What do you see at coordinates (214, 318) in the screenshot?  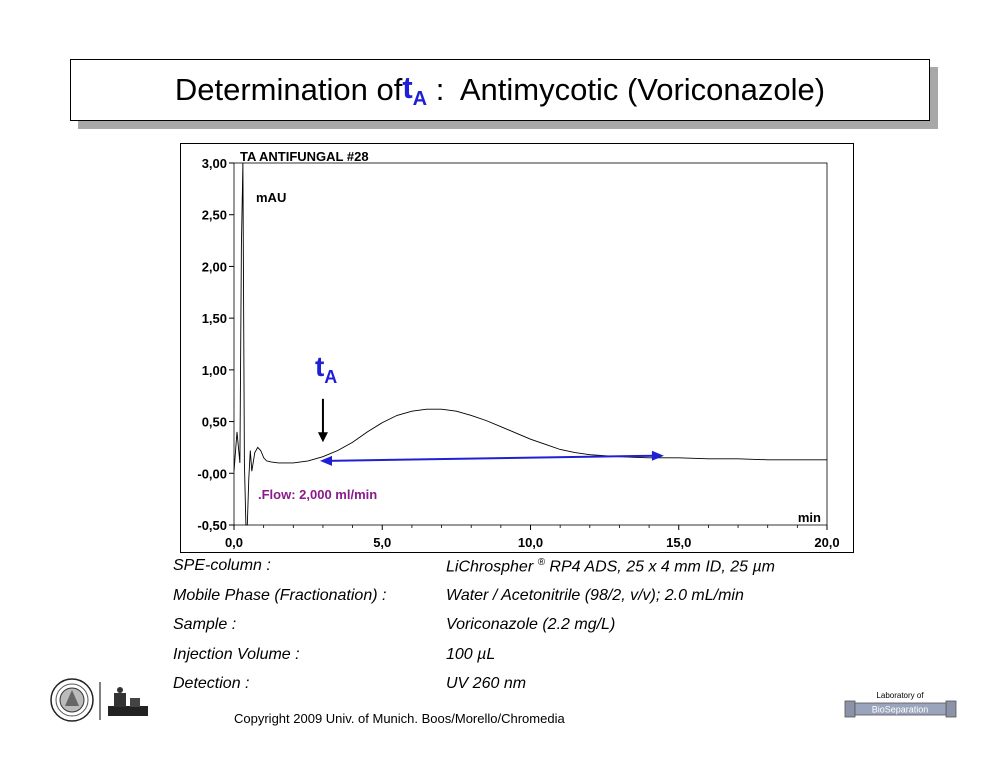 I see `y-tick-label: 1,50` at bounding box center [214, 318].